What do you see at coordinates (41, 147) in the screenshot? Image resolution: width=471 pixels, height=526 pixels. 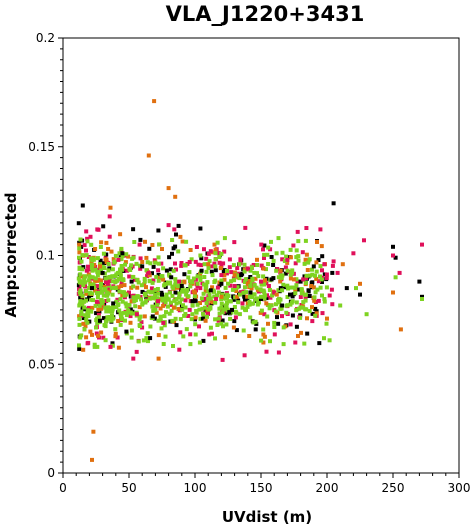 I see `y-tick-label: 0.15` at bounding box center [41, 147].